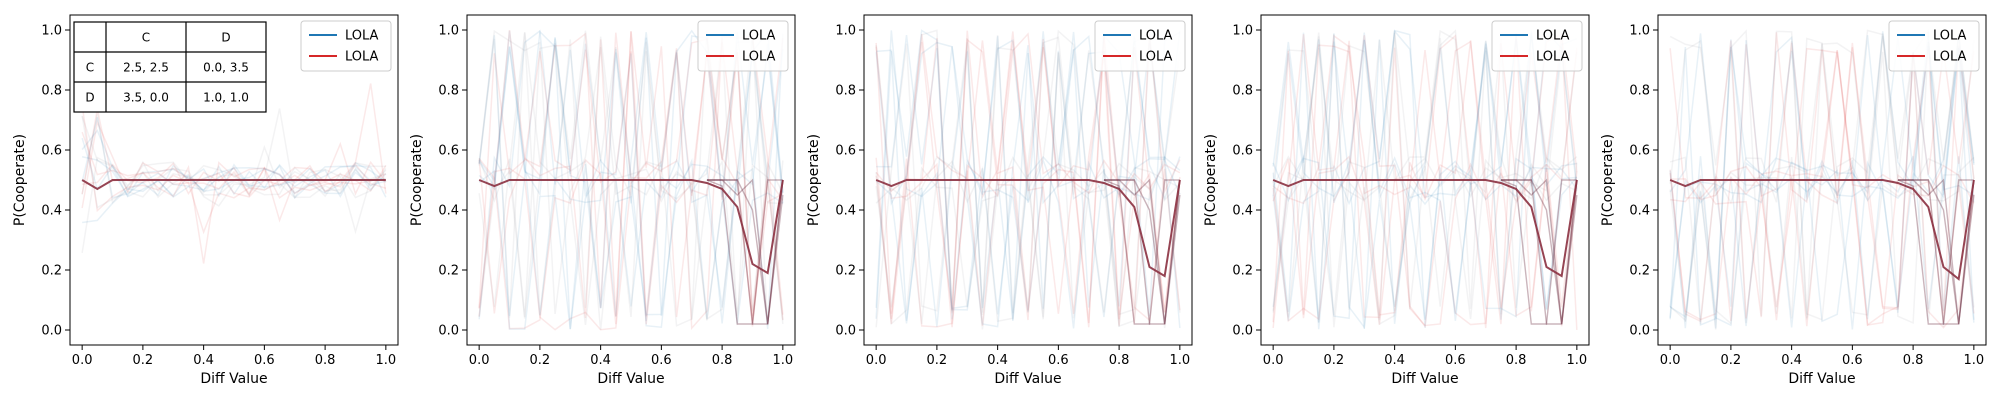 The height and width of the screenshot is (400, 2000). Describe the element at coordinates (226, 68) in the screenshot. I see `payoff-cell: 0.0, 3.5` at that location.